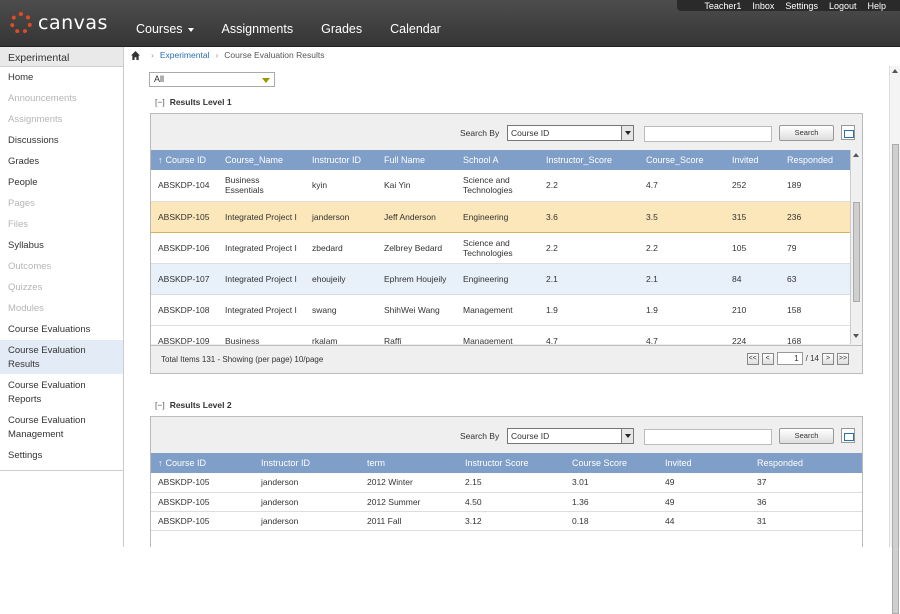 The image size is (900, 614). I want to click on canvas-logo: canvas, so click(59, 23).